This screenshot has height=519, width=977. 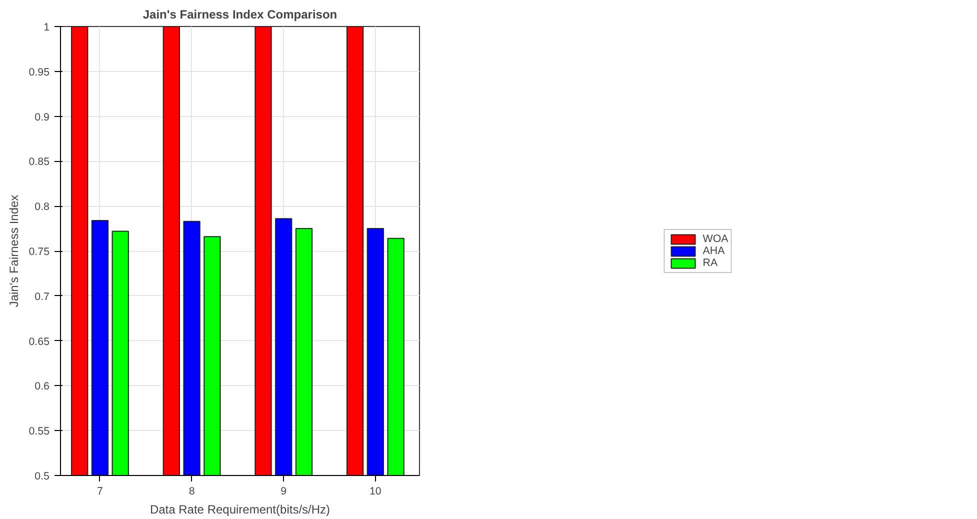 What do you see at coordinates (39, 162) in the screenshot?
I see `y-tick-label: 0.85` at bounding box center [39, 162].